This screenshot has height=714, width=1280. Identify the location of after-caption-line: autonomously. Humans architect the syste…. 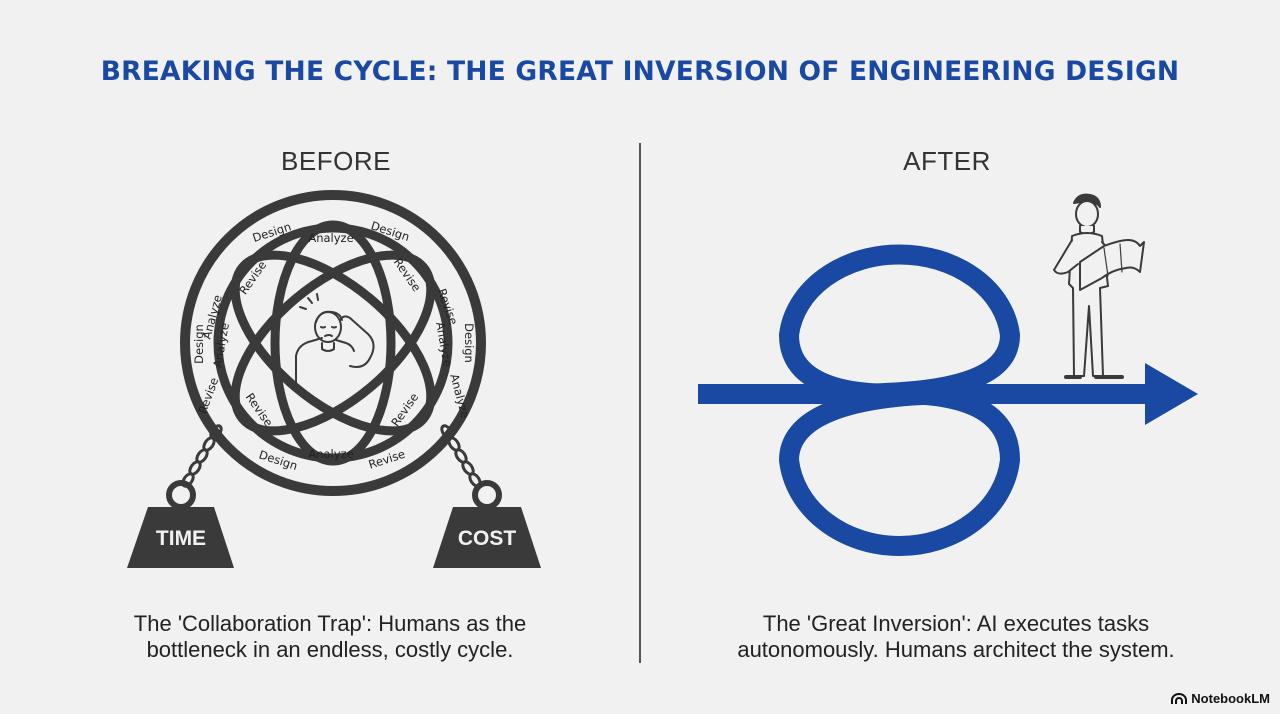
(956, 649).